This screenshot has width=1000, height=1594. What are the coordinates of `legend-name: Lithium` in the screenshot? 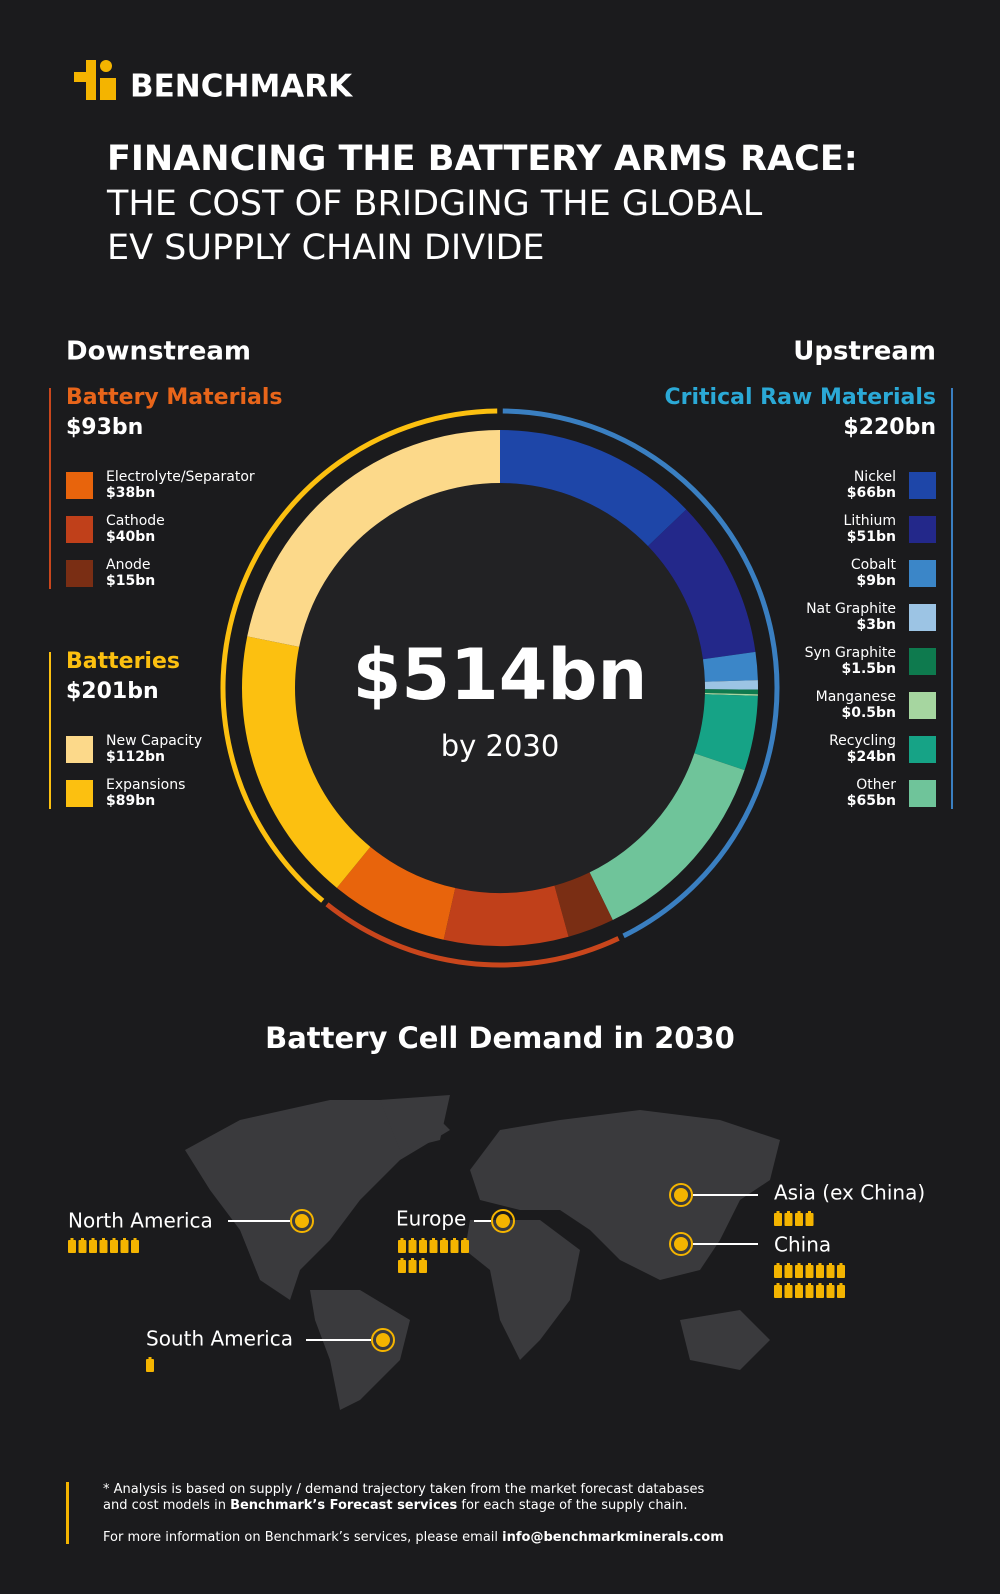 It's located at (870, 521).